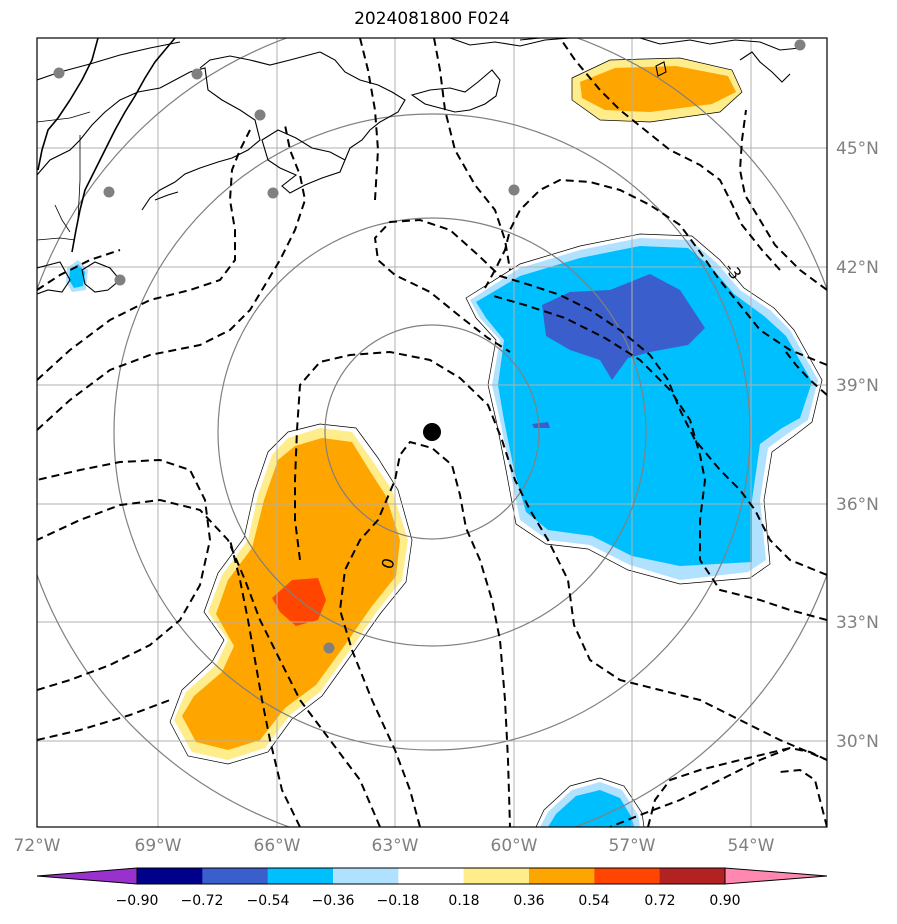 Image resolution: width=897 pixels, height=924 pixels. Describe the element at coordinates (137, 901) in the screenshot. I see `colorbar-tick-label: −0.90` at that location.